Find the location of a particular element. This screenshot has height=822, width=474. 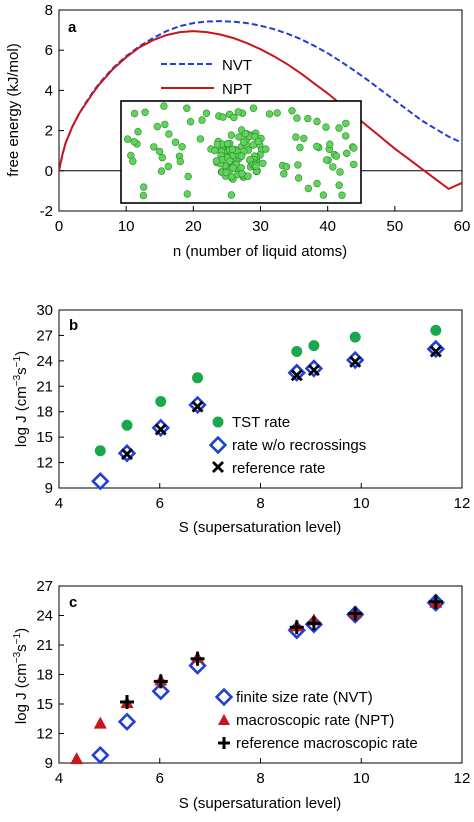

y-tick-label: 18 is located at coordinates (44, 412).